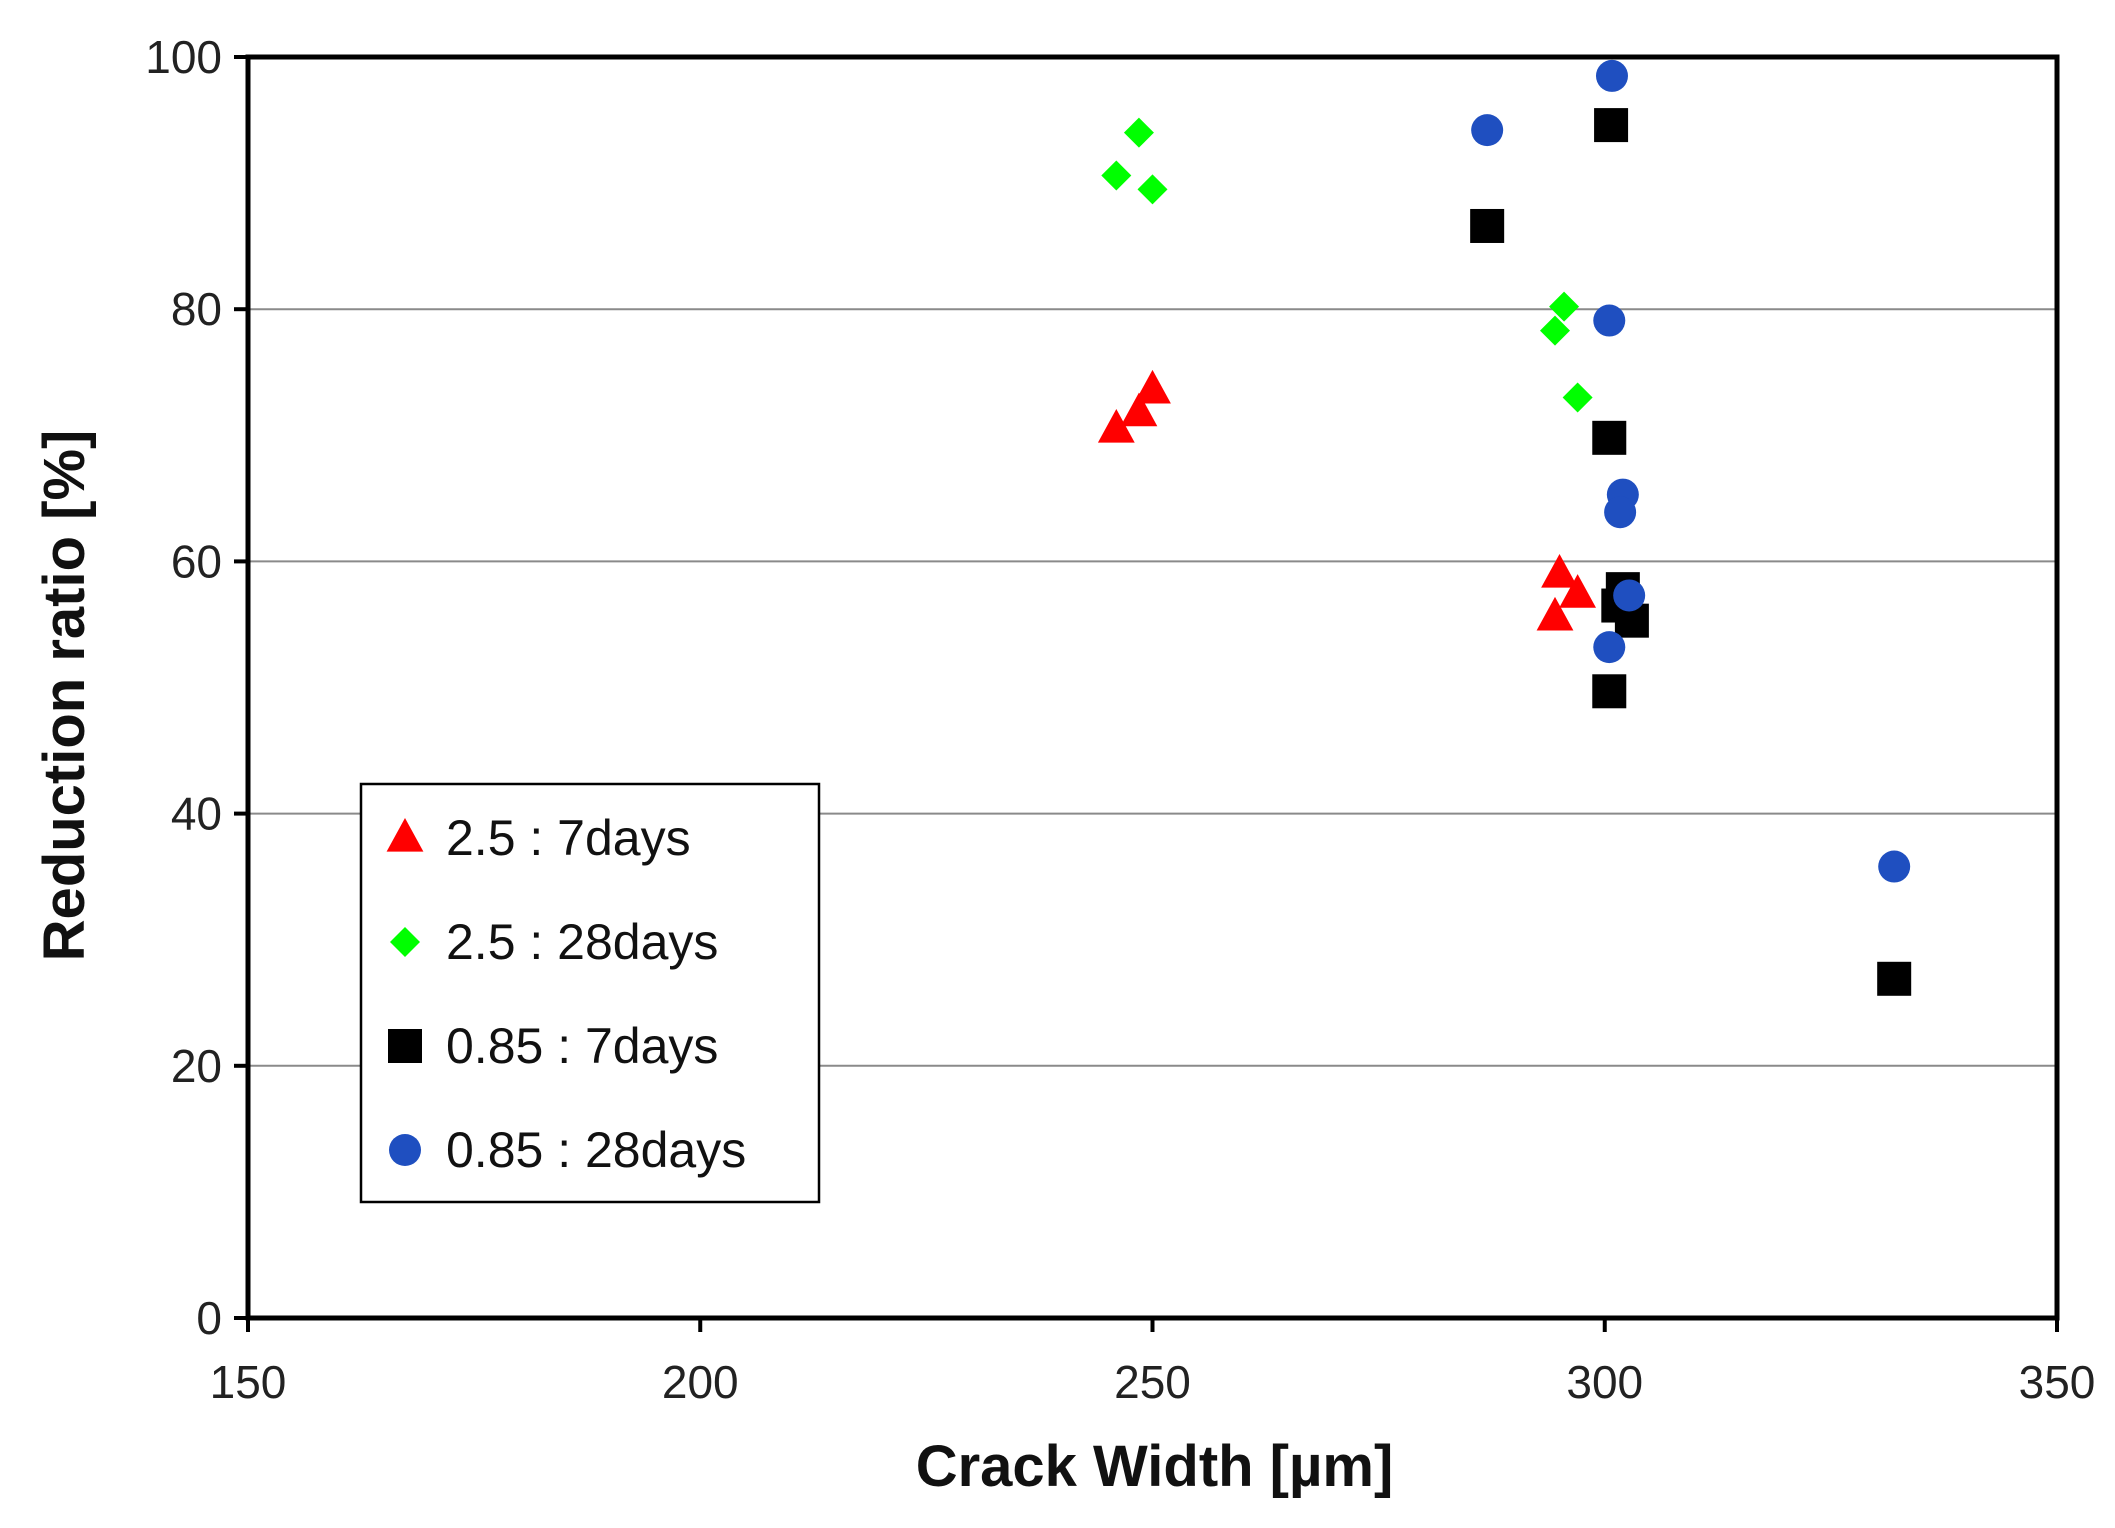 This screenshot has width=2115, height=1528. I want to click on y-tick-label: 60, so click(196, 561).